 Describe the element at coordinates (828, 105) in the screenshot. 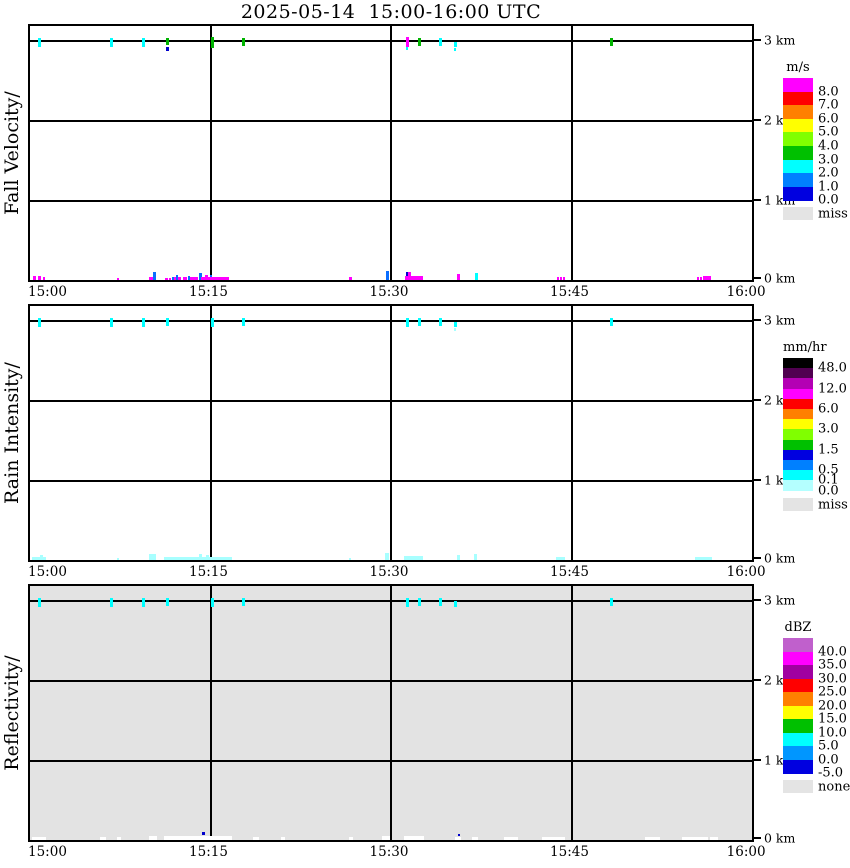

I see `legend-value-label: 7.0` at that location.